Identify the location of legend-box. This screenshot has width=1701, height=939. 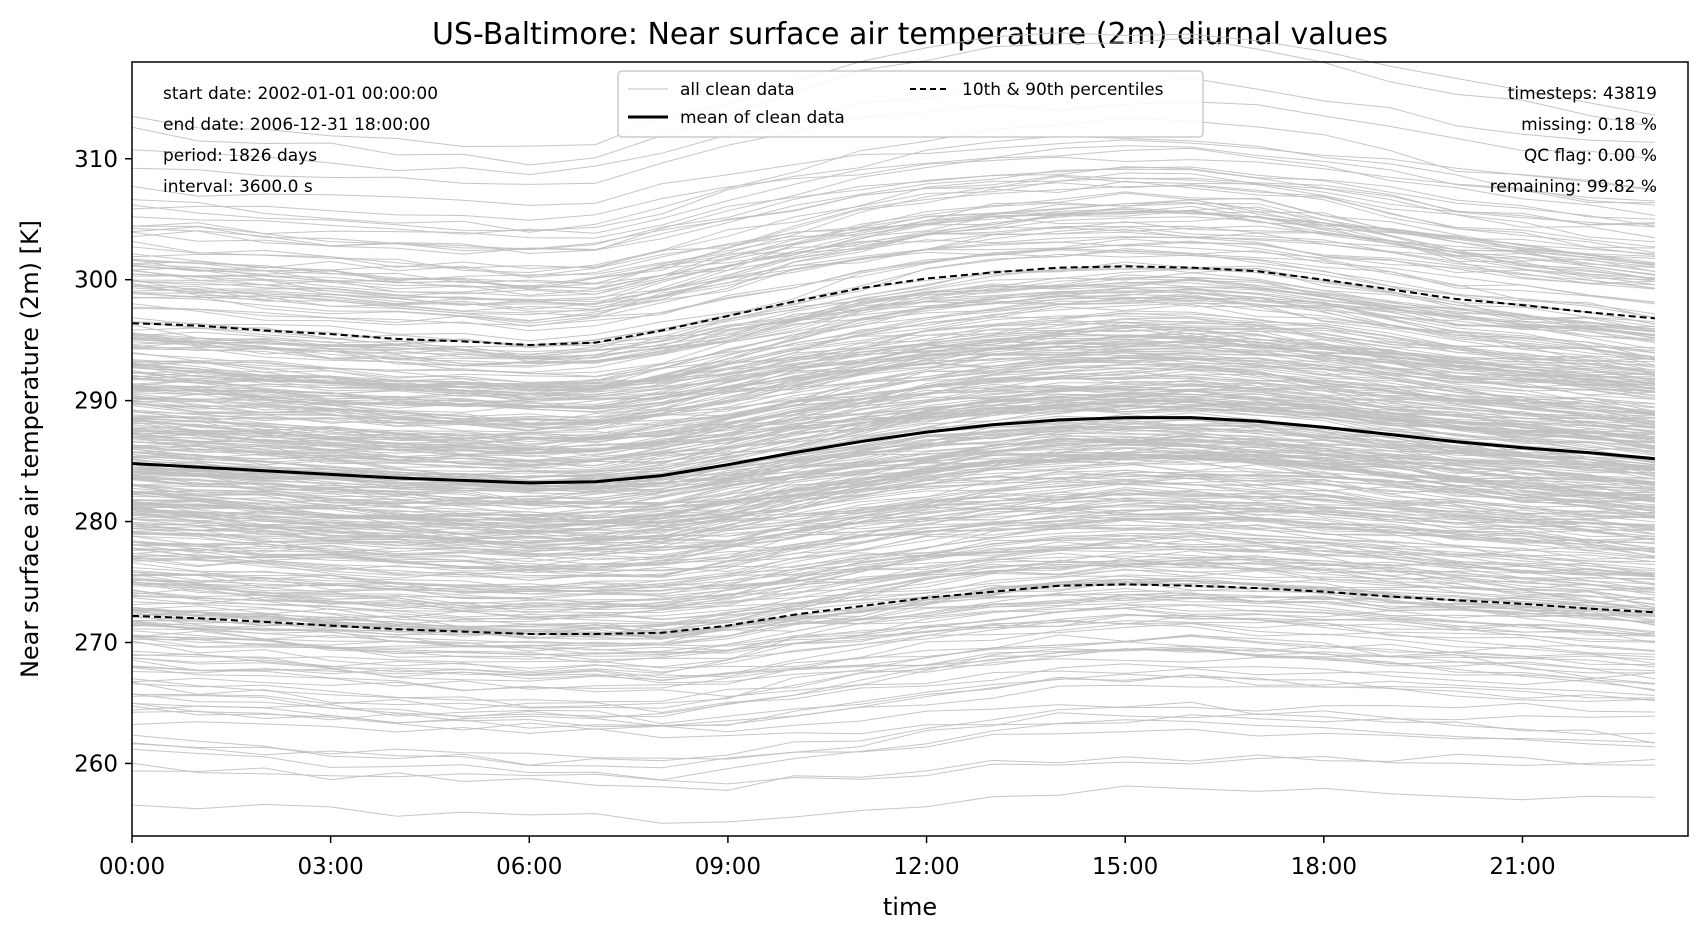
(910, 104).